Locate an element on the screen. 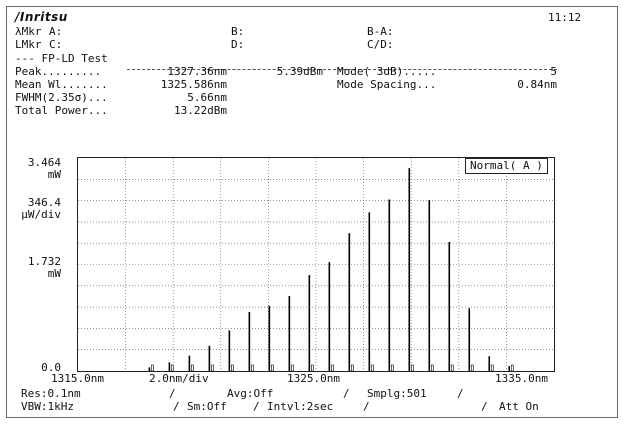 This screenshot has width=627, height=424. slash-7: / is located at coordinates (484, 406).